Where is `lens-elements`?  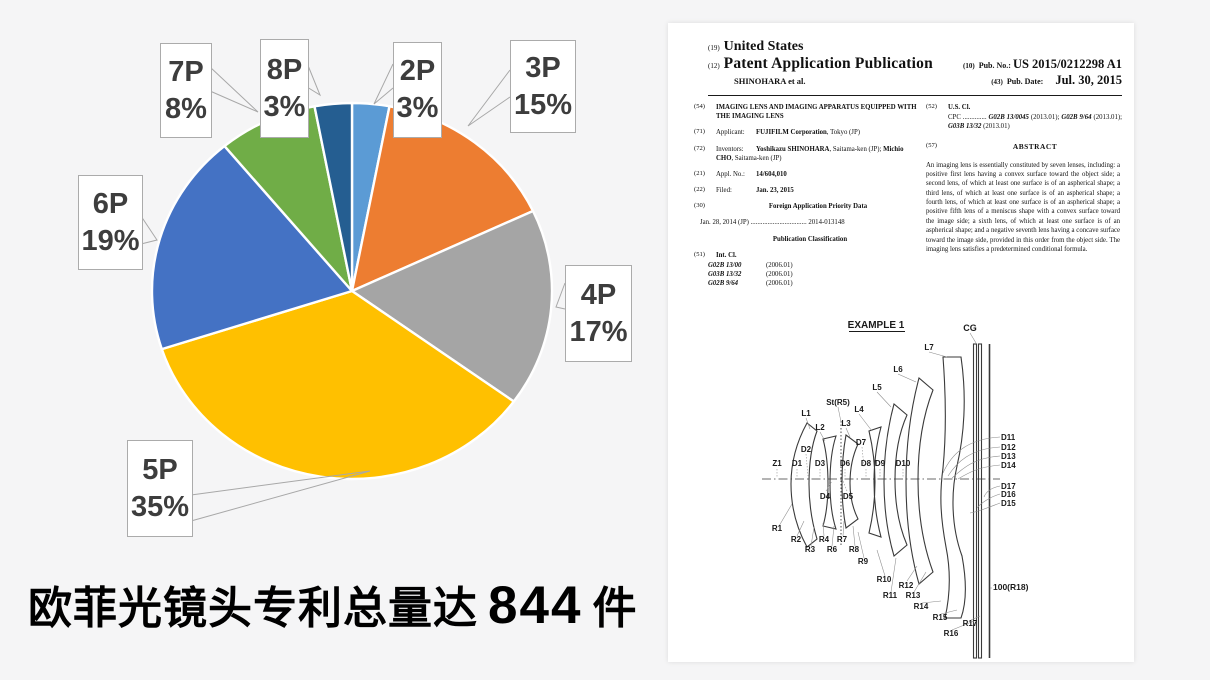
lens-elements is located at coordinates (890, 501).